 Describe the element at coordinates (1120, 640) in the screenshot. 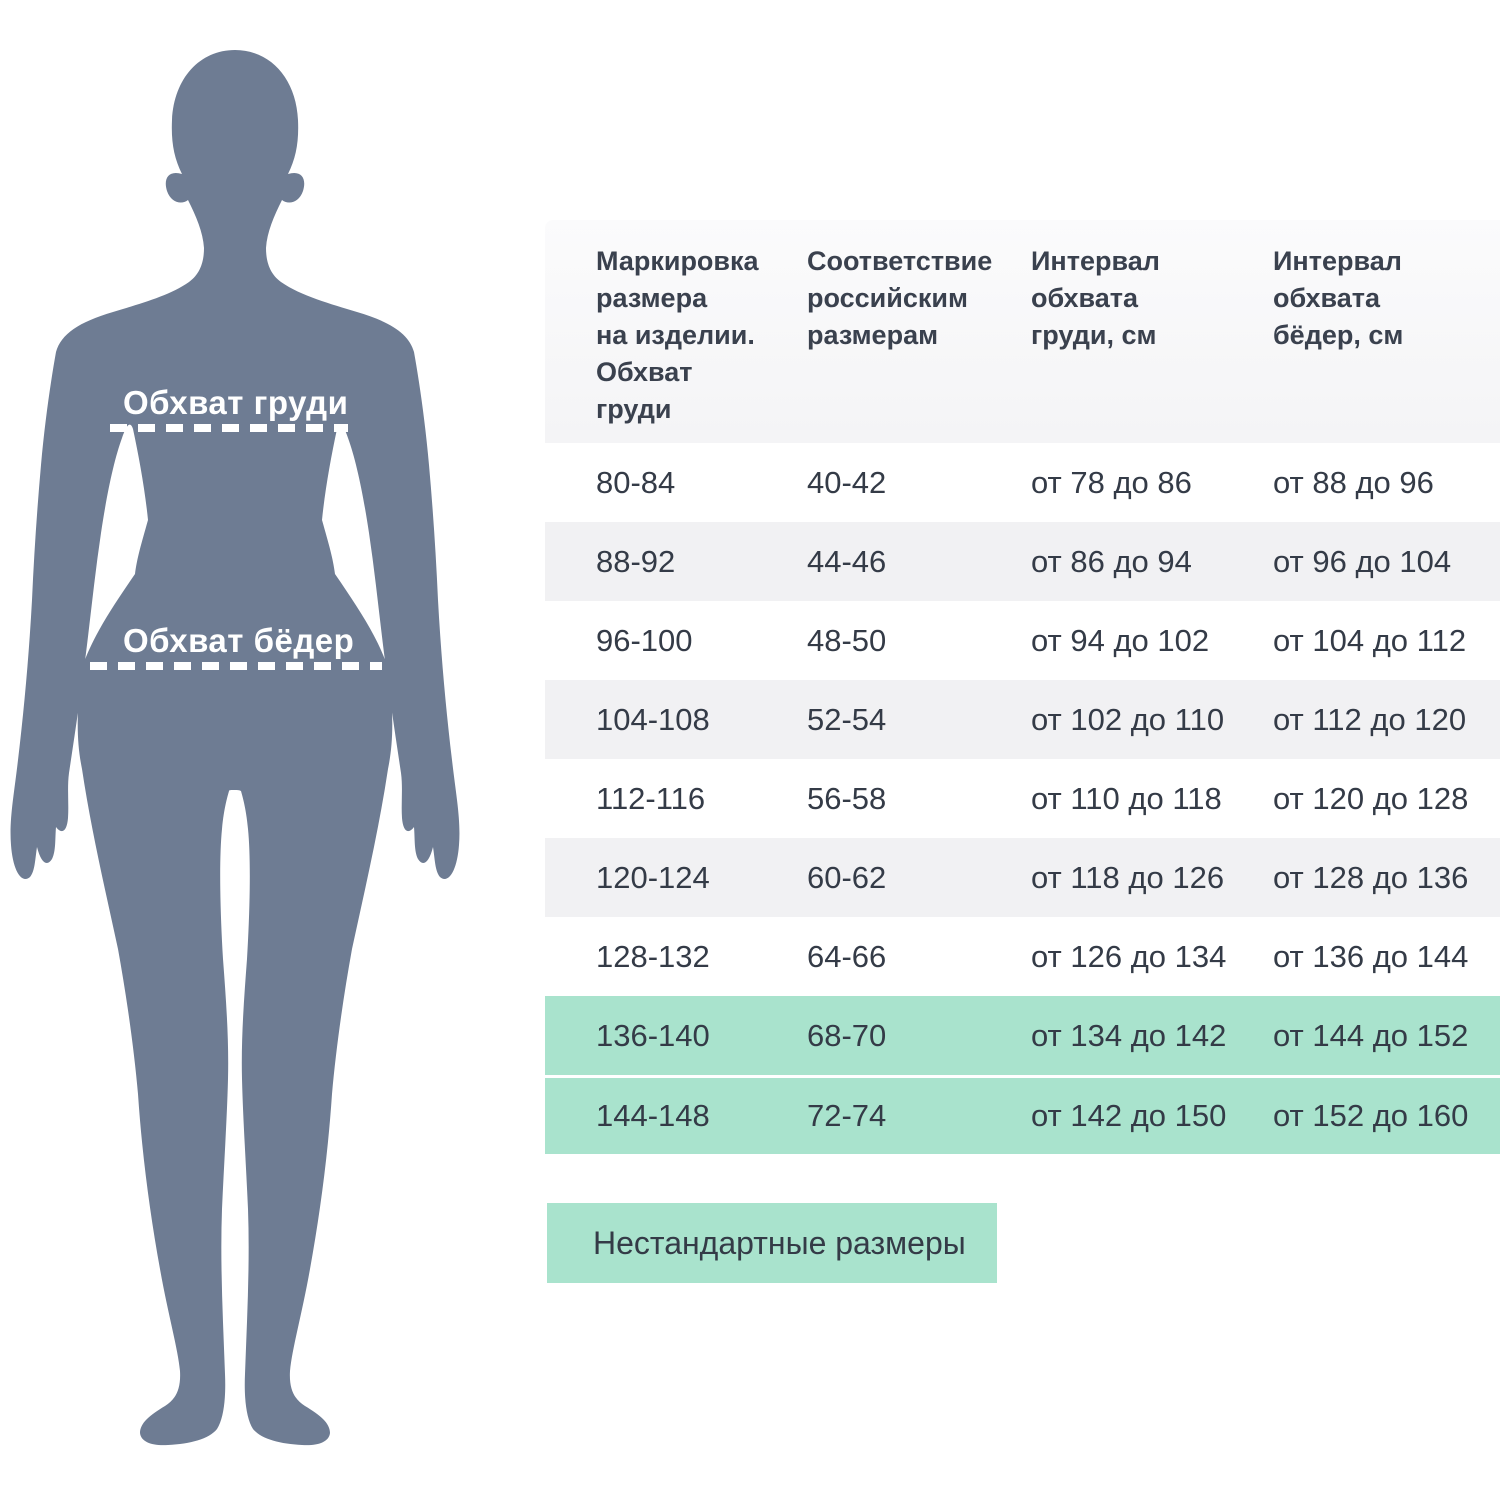

I see `table-cell: от 94 до 102` at that location.